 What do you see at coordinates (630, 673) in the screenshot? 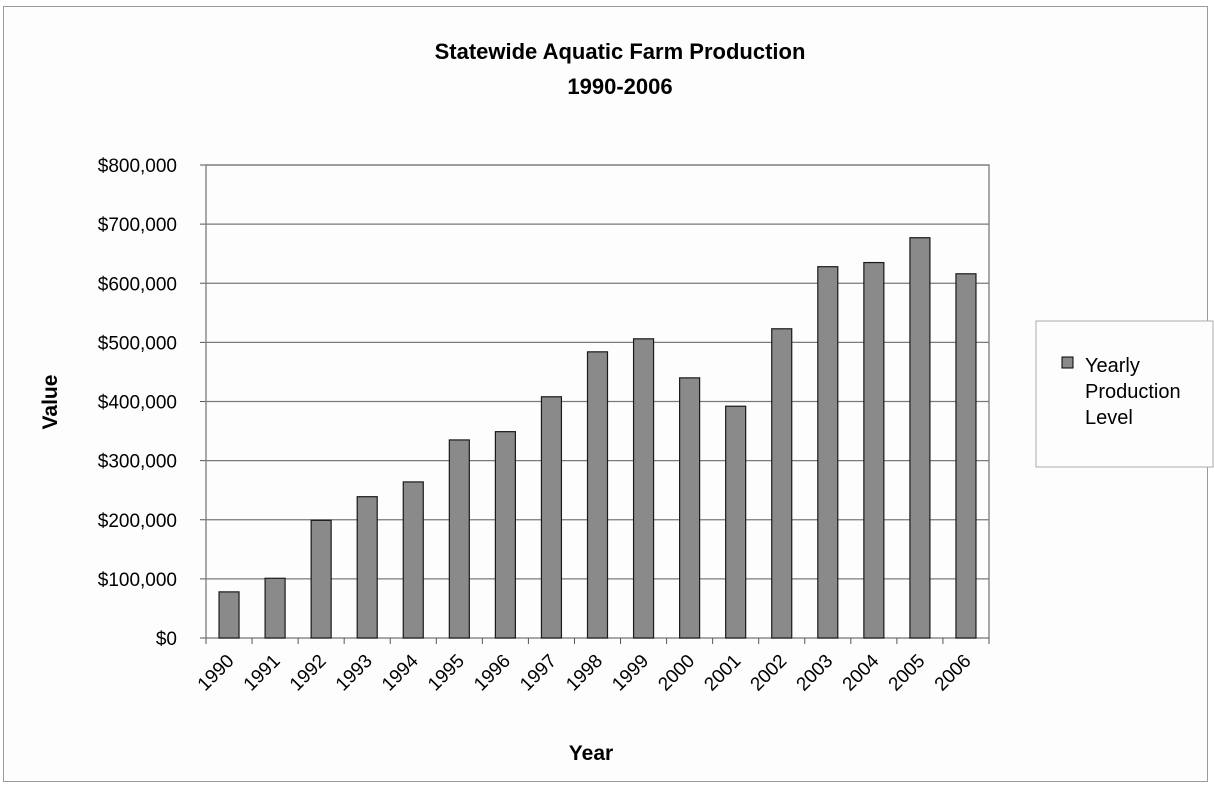
I see `x-tick-label: 1999` at bounding box center [630, 673].